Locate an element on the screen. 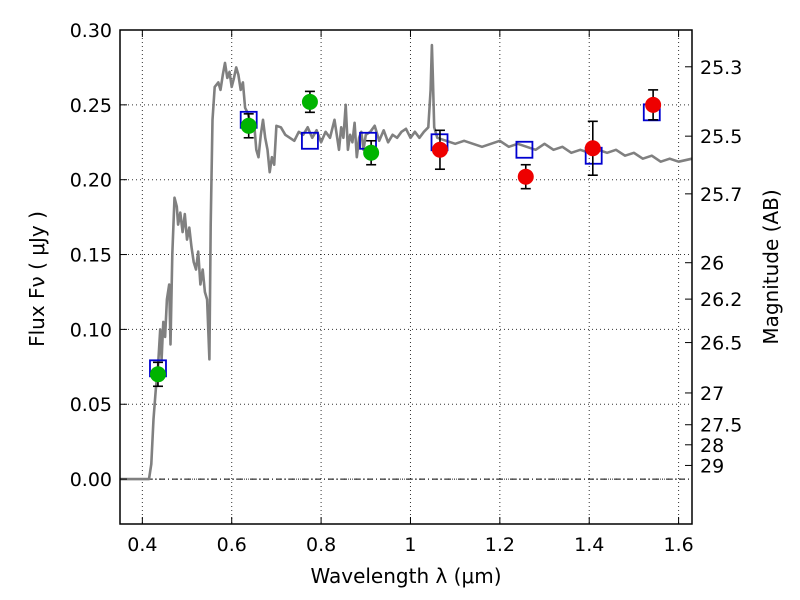 Image resolution: width=800 pixels, height=600 pixels. right-tick-label: 25.3 is located at coordinates (721, 68).